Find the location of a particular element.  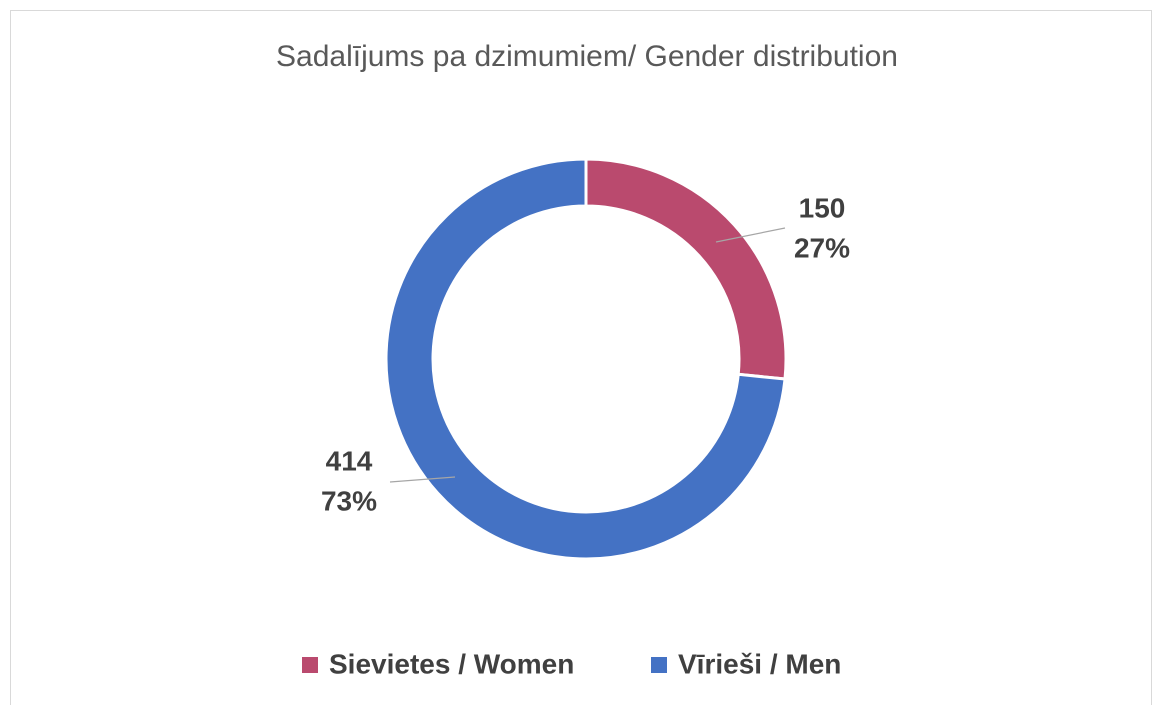

legend-label: Vīrieši / Men is located at coordinates (759, 663).